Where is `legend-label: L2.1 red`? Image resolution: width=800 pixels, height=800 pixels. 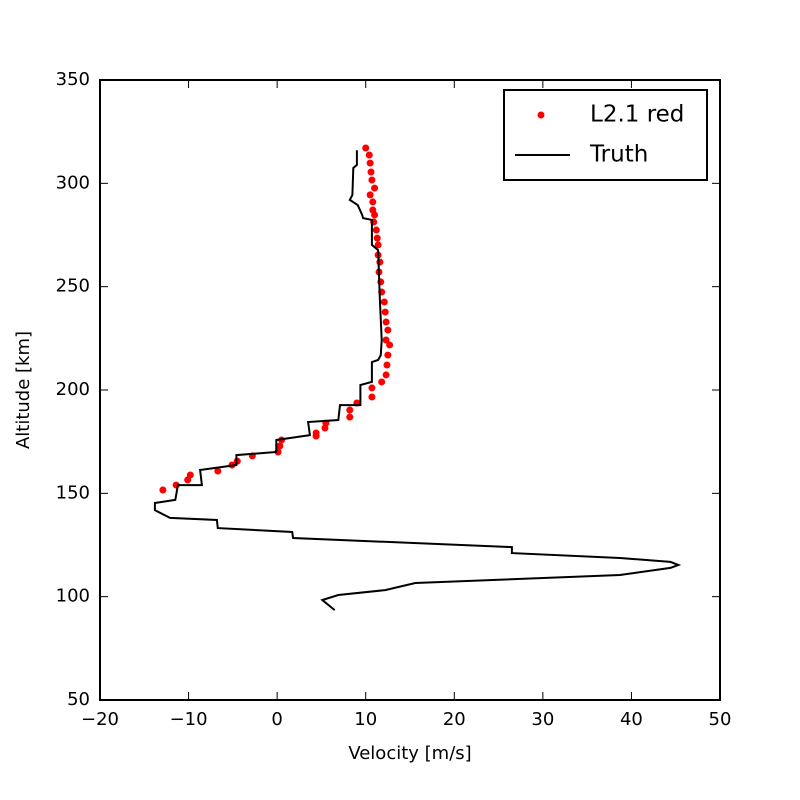
legend-label: L2.1 red is located at coordinates (637, 115).